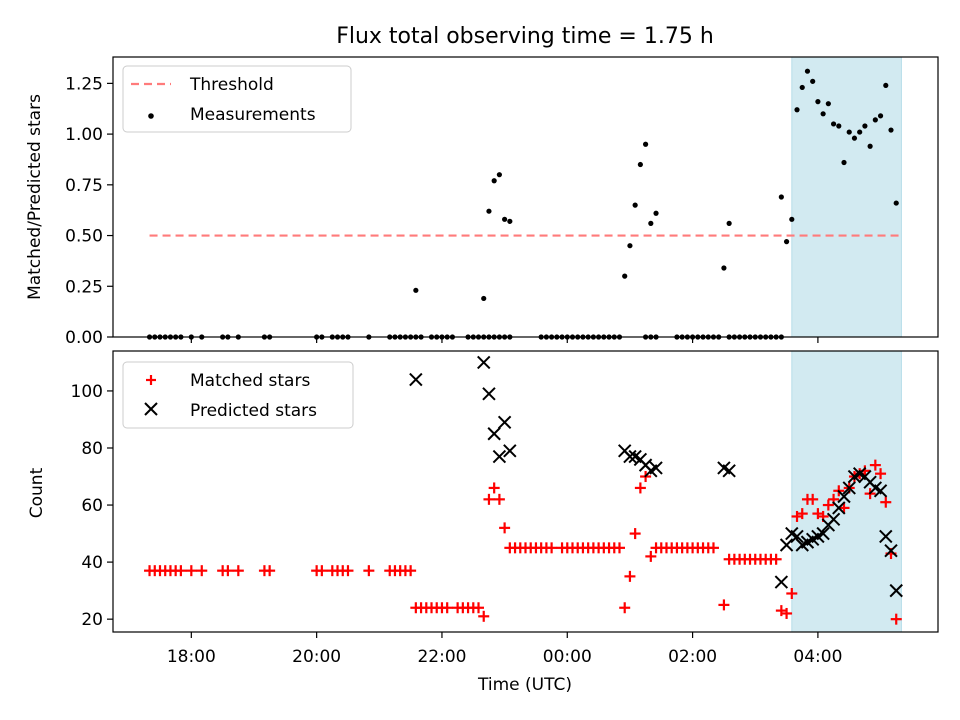 This screenshot has height=720, width=960. I want to click on count-x-tick-label: 18:00, so click(191, 657).